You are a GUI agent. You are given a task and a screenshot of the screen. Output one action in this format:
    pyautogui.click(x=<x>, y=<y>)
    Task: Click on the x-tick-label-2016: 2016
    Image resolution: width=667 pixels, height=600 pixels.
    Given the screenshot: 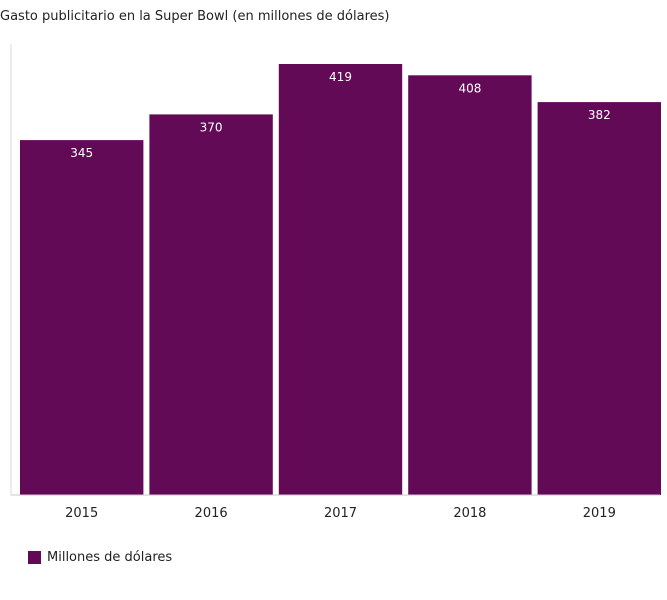 What is the action you would take?
    pyautogui.click(x=211, y=513)
    